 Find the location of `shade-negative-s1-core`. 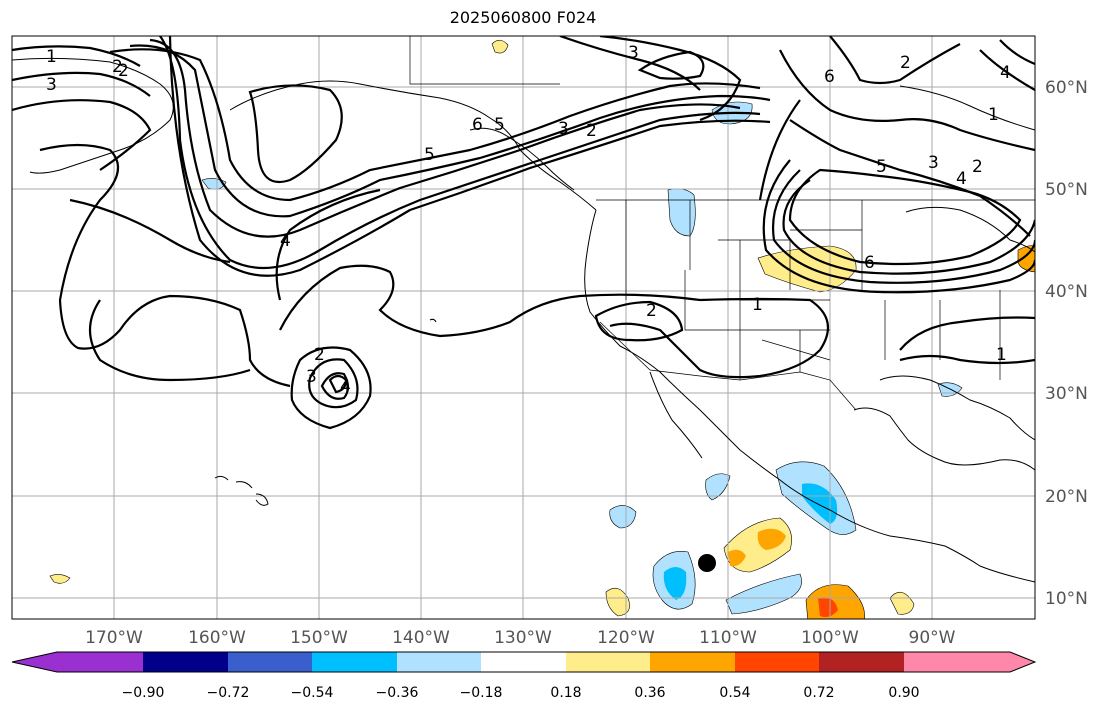

shade-negative-s1-core is located at coordinates (675, 583).